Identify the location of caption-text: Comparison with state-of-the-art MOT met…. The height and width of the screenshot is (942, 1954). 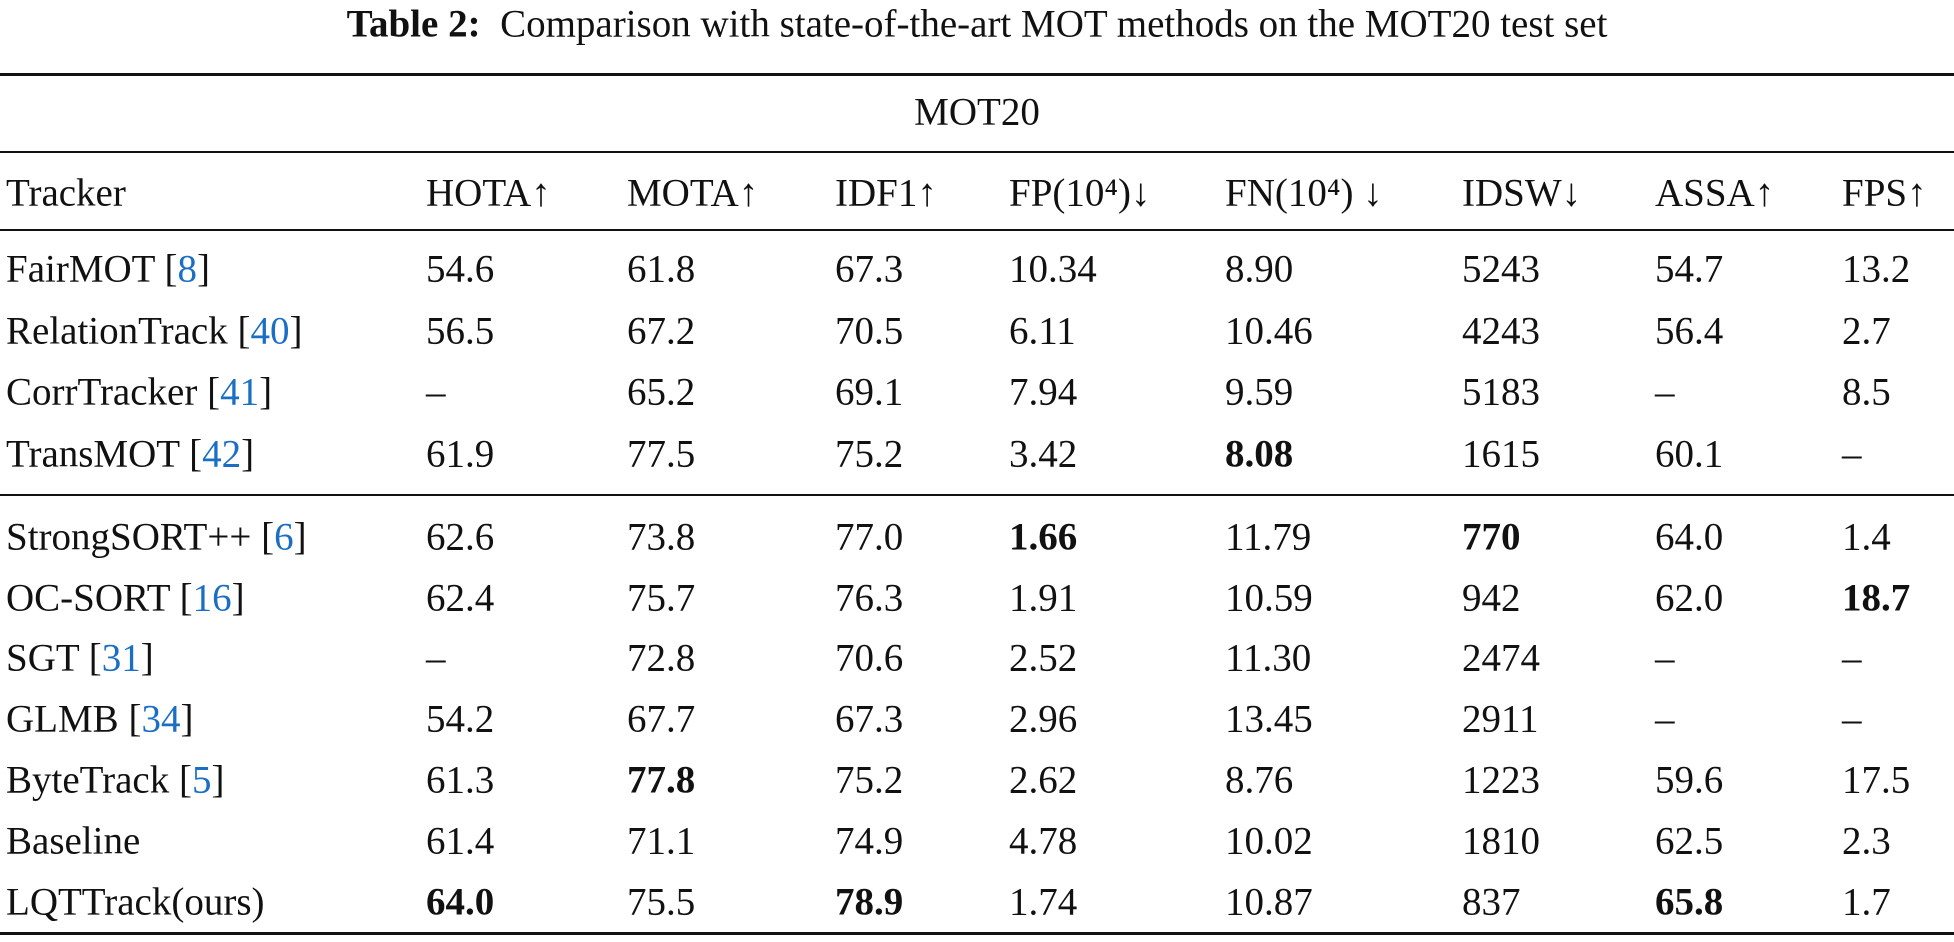
(1054, 24).